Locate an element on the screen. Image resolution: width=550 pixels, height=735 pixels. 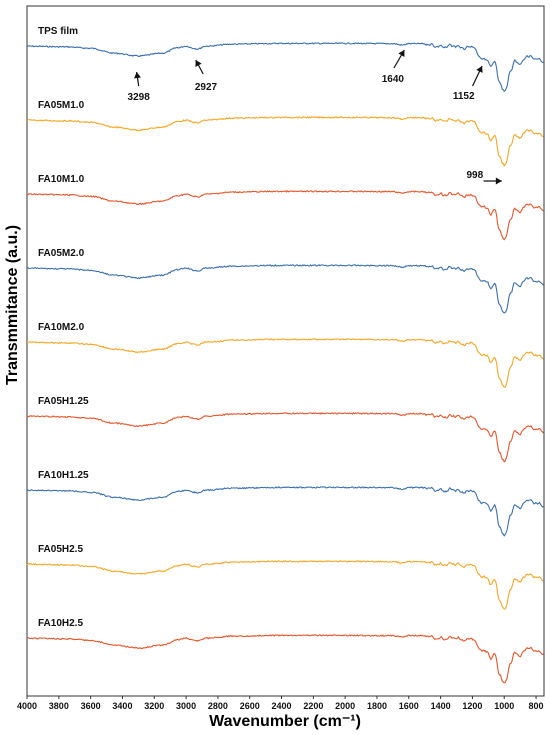
annotation-label-3298: 3298 is located at coordinates (139, 97).